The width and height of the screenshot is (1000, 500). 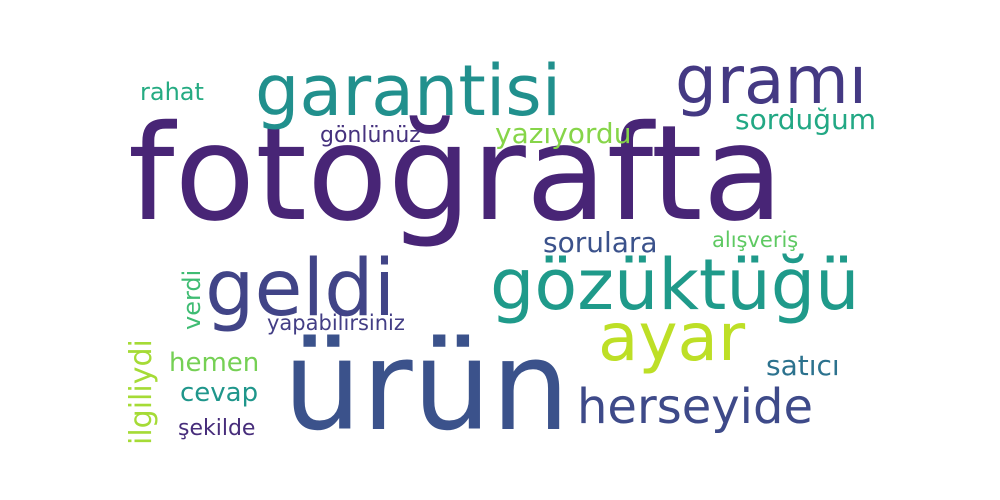 What do you see at coordinates (214, 363) in the screenshot?
I see `word-hemen: hemen` at bounding box center [214, 363].